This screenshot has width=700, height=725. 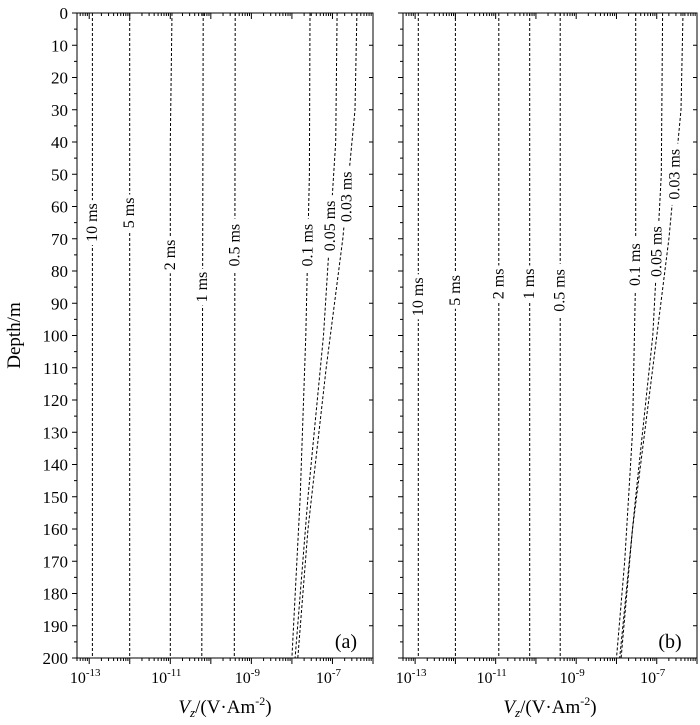 I want to click on panel-tag: (b), so click(x=669, y=642).